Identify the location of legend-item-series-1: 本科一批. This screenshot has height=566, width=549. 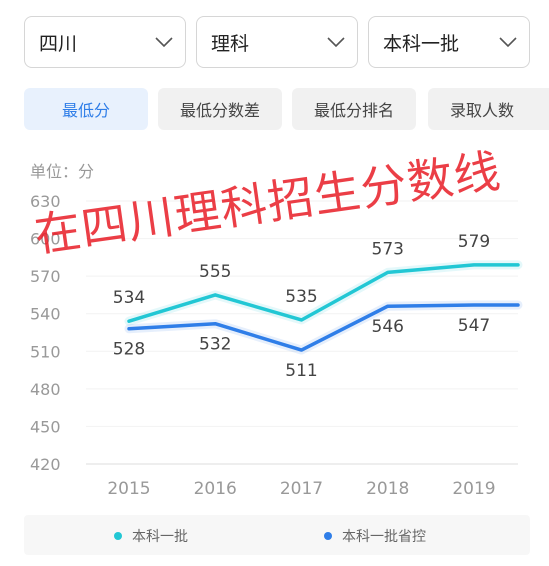
(151, 536).